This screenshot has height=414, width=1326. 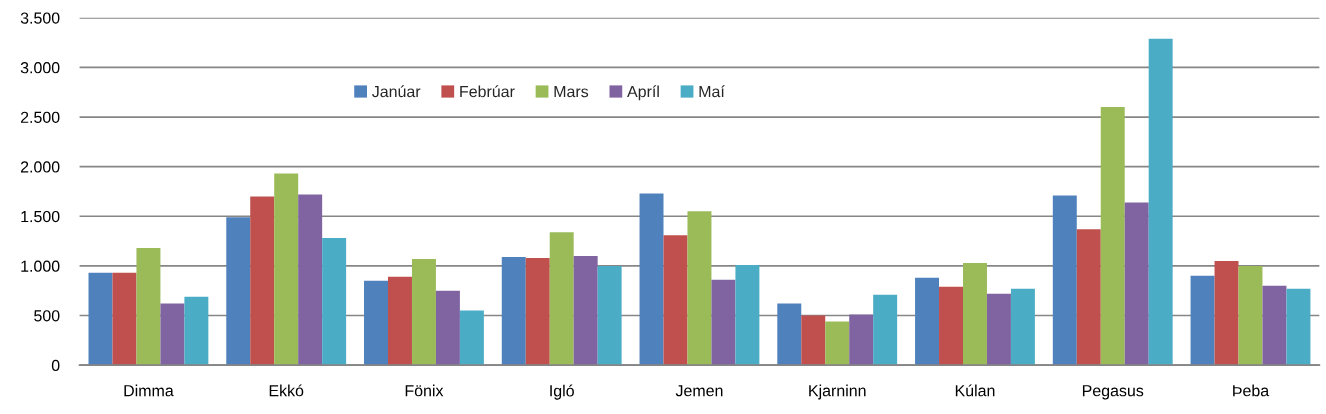 What do you see at coordinates (643, 93) in the screenshot?
I see `legend-label: Apríl` at bounding box center [643, 93].